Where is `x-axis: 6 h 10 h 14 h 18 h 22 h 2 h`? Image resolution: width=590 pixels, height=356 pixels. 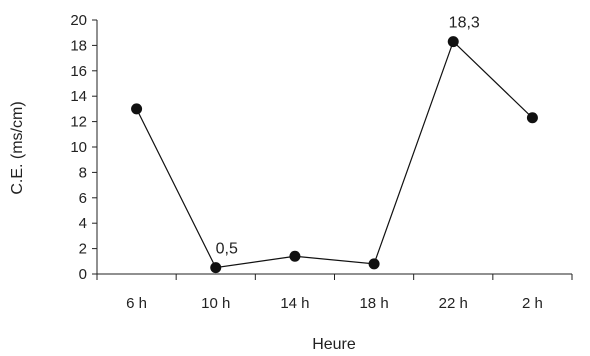
x-axis: 6 h 10 h 14 h 18 h 22 h 2 h is located at coordinates (334, 292).